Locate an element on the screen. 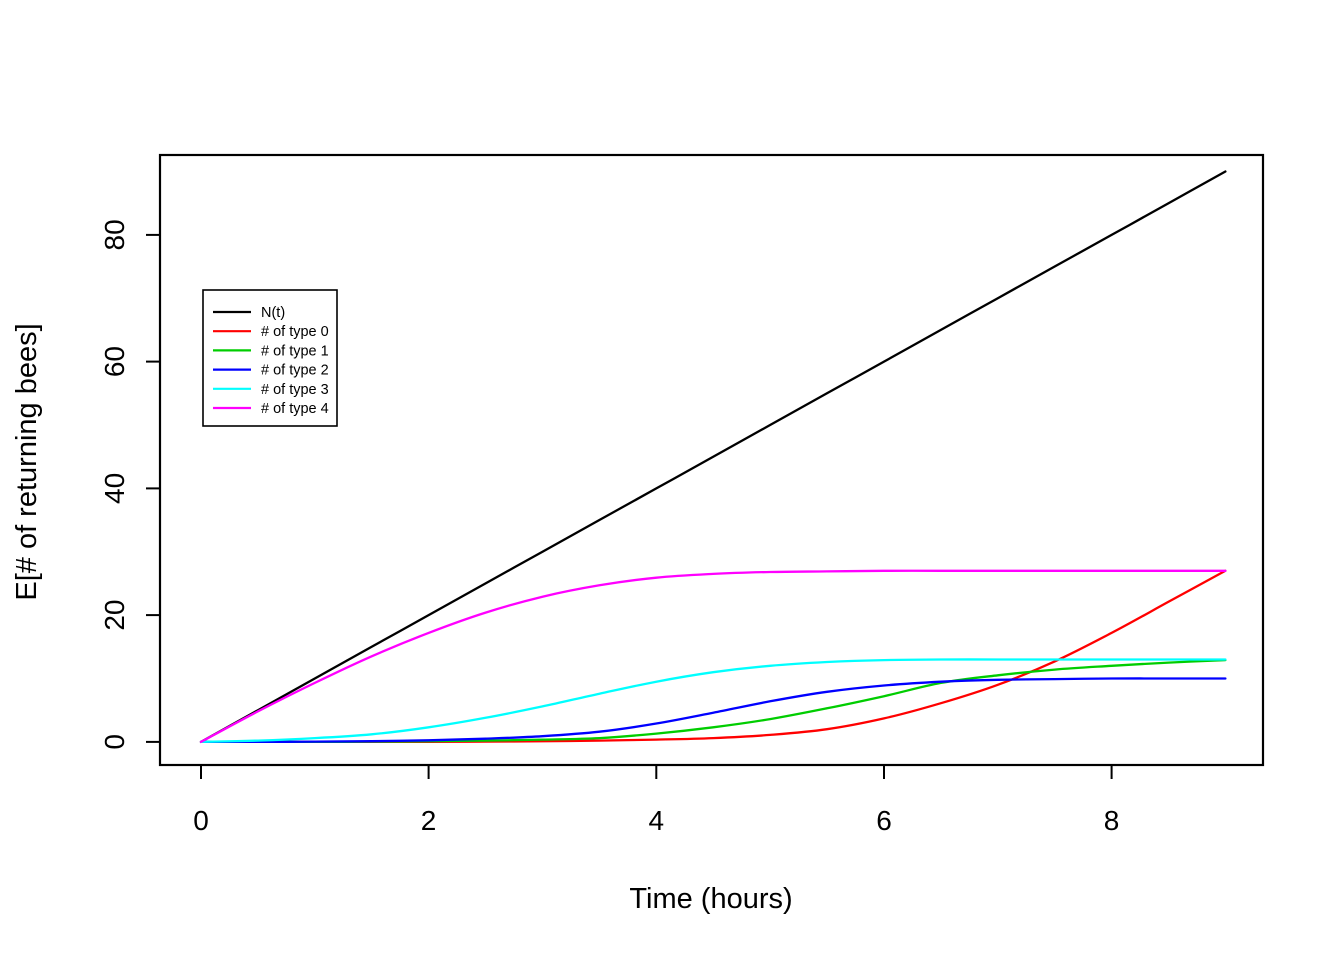  legend-label-5: # of type 4 is located at coordinates (295, 409).